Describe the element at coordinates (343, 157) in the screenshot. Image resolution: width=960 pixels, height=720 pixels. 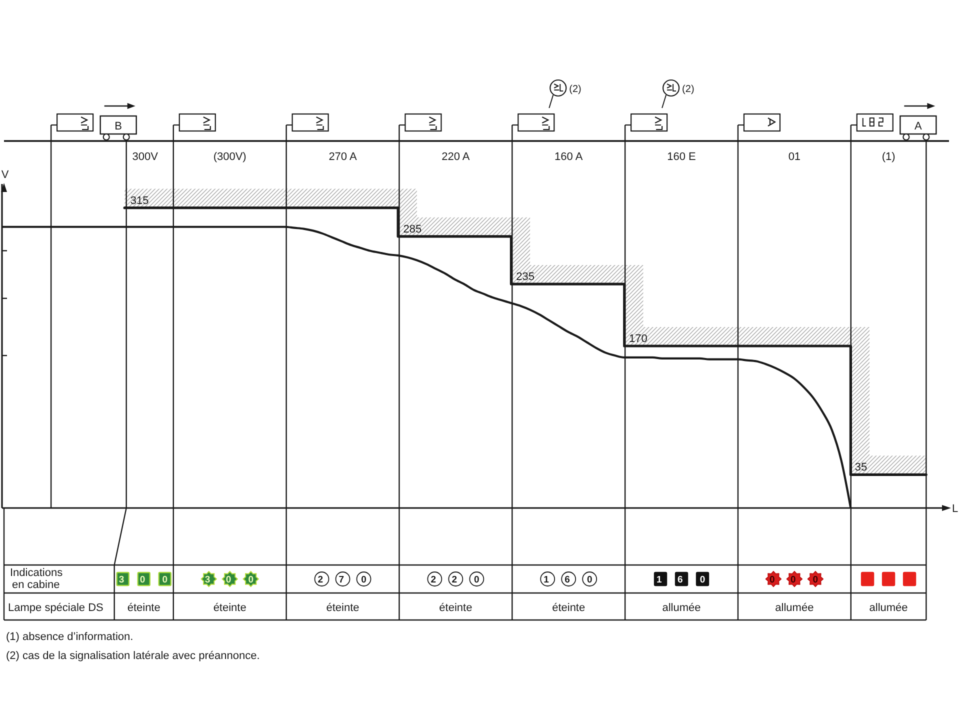
I see `x-tick-label: 270 A` at that location.